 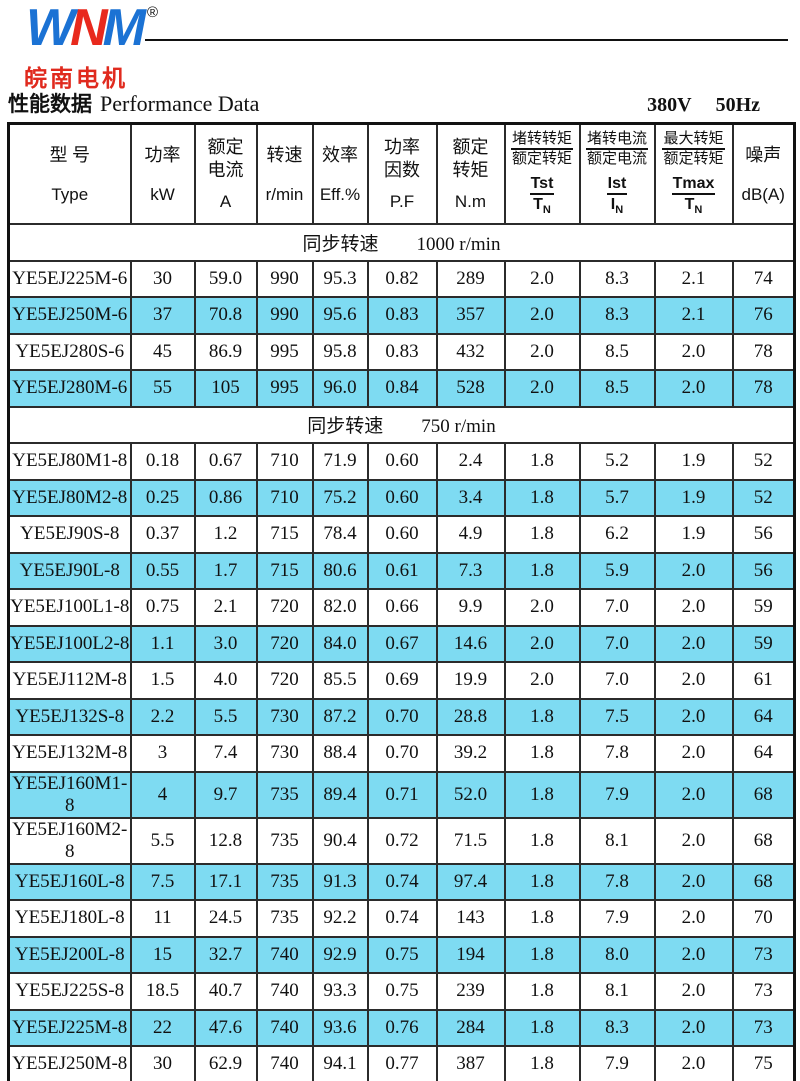 What do you see at coordinates (470, 1063) in the screenshot?
I see `value-cell: 387` at bounding box center [470, 1063].